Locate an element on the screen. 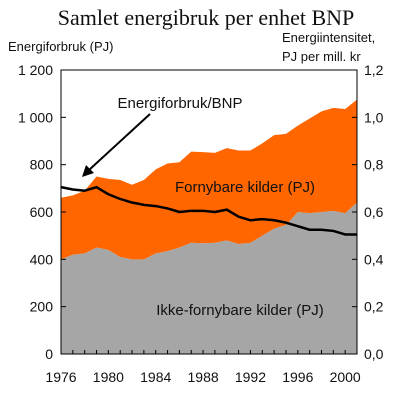  annotation-arrow is located at coordinates (116, 145).